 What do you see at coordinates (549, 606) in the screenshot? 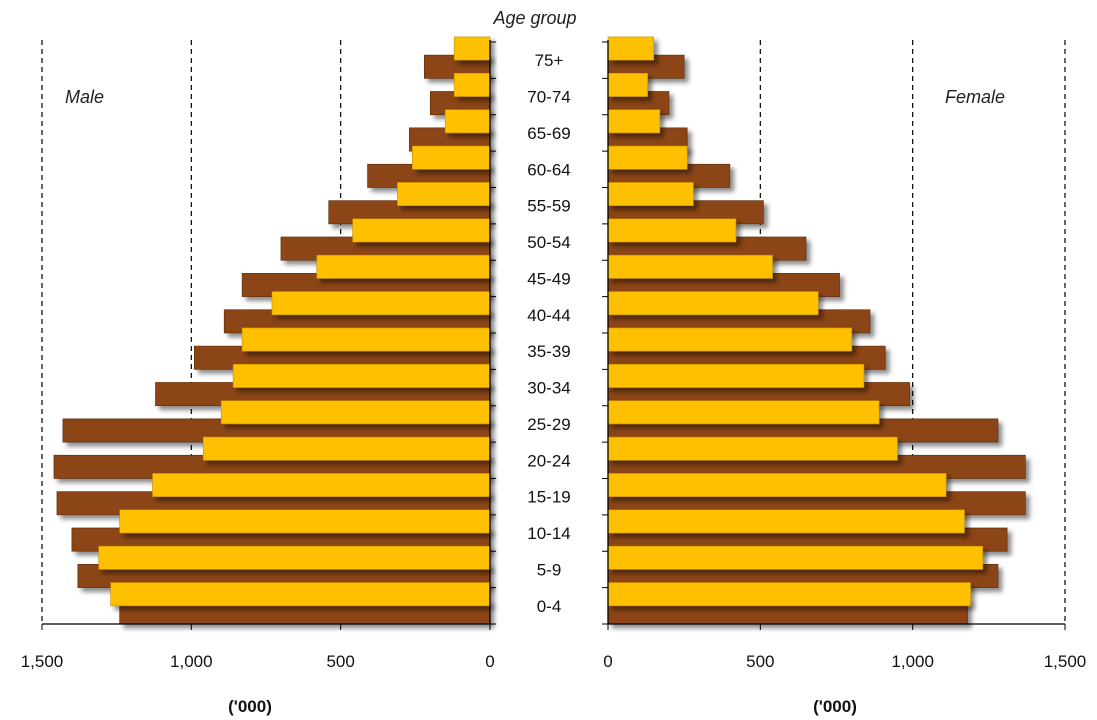
I see `age-group-label: 0-4` at bounding box center [549, 606].